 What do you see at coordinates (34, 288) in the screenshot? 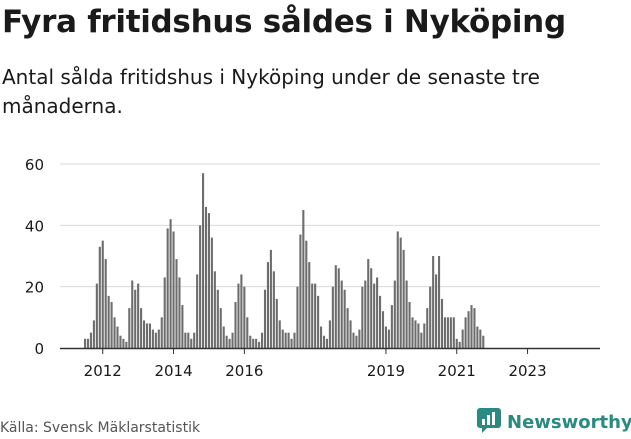
I see `y-tick-label: 20` at bounding box center [34, 288].